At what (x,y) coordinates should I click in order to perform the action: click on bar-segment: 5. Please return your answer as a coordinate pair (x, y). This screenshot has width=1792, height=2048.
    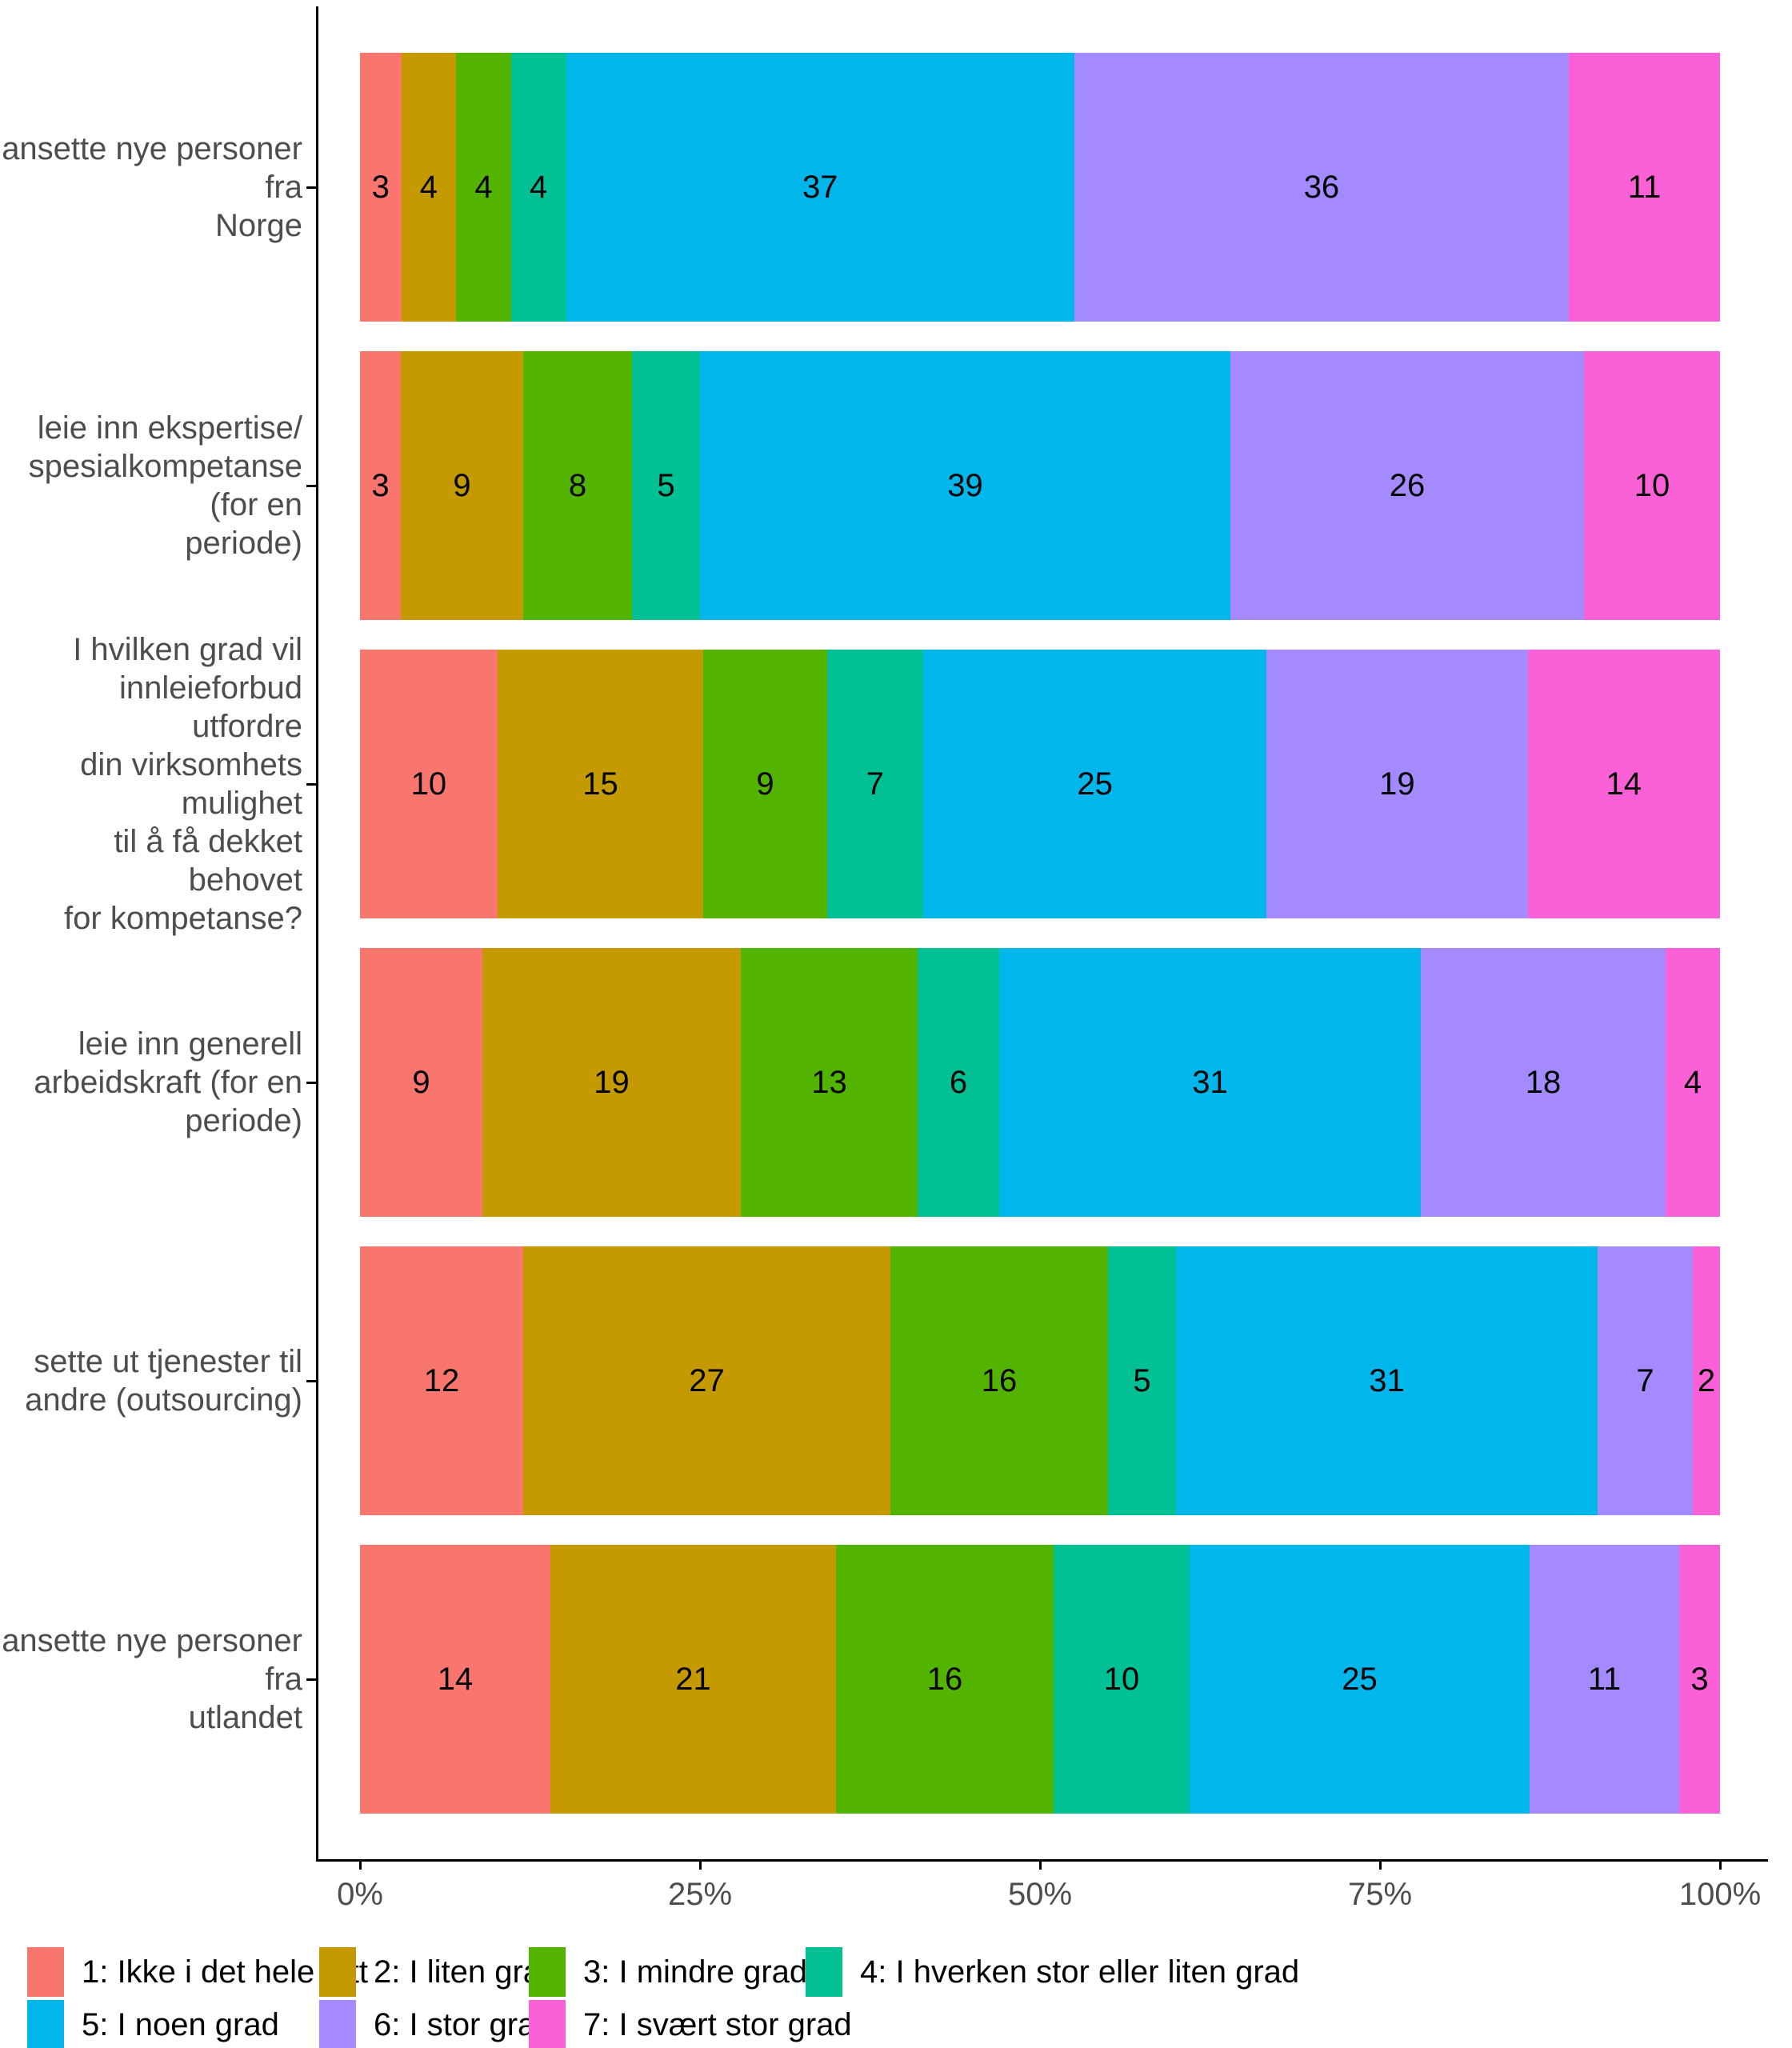
    Looking at the image, I should click on (666, 485).